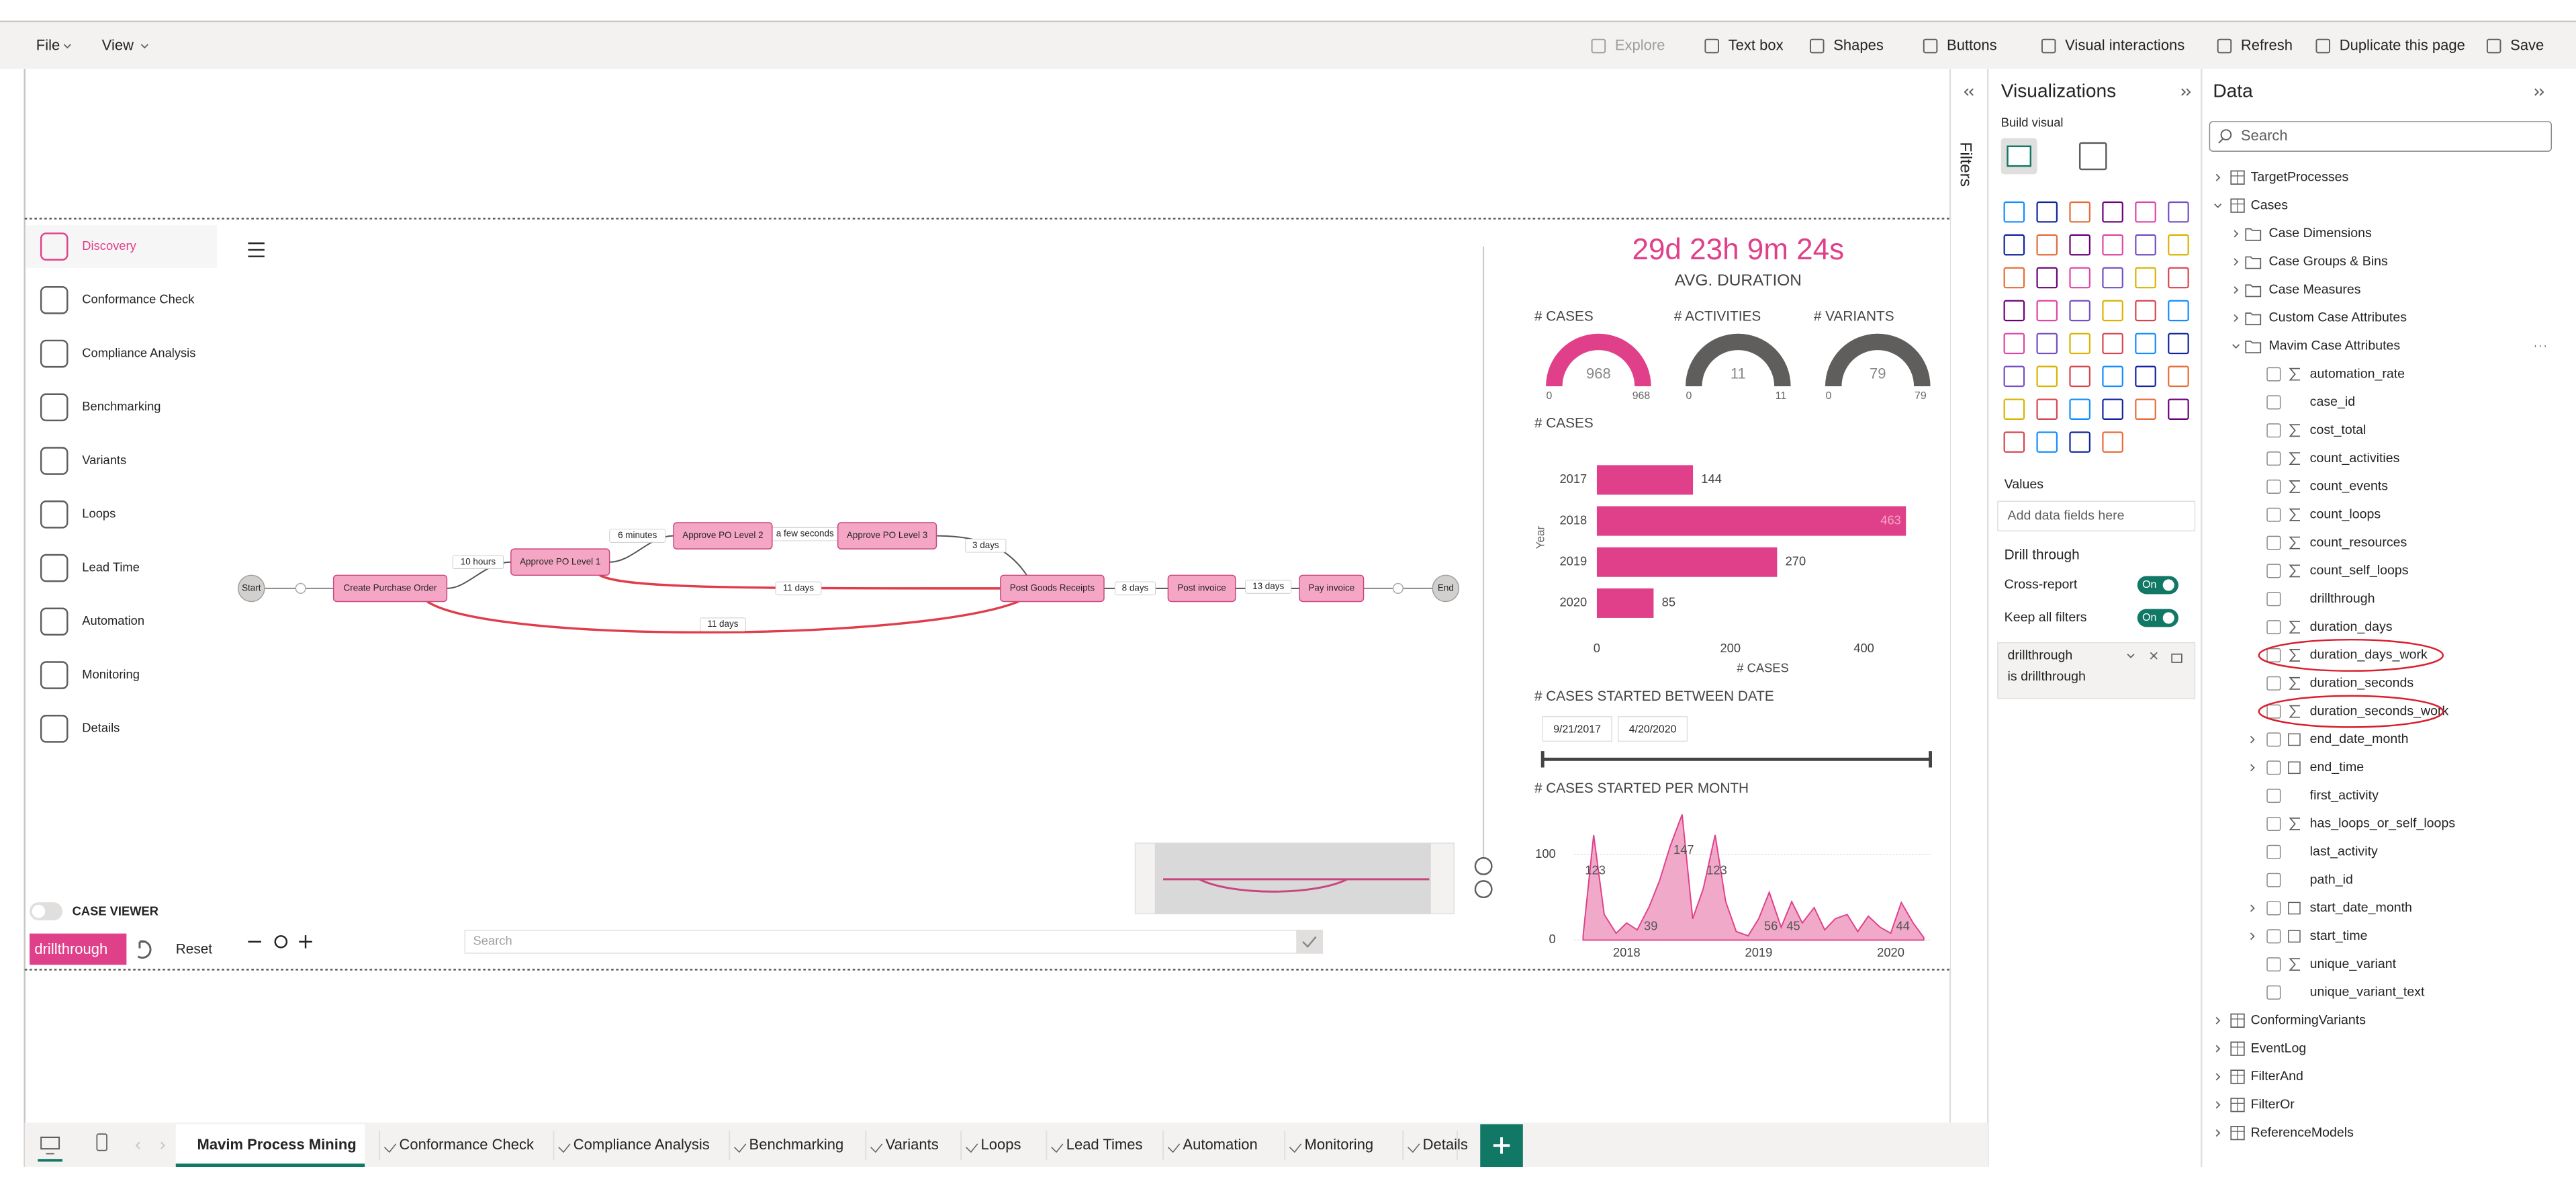  What do you see at coordinates (2124, 44) in the screenshot?
I see `menu-item: Visual interactions` at bounding box center [2124, 44].